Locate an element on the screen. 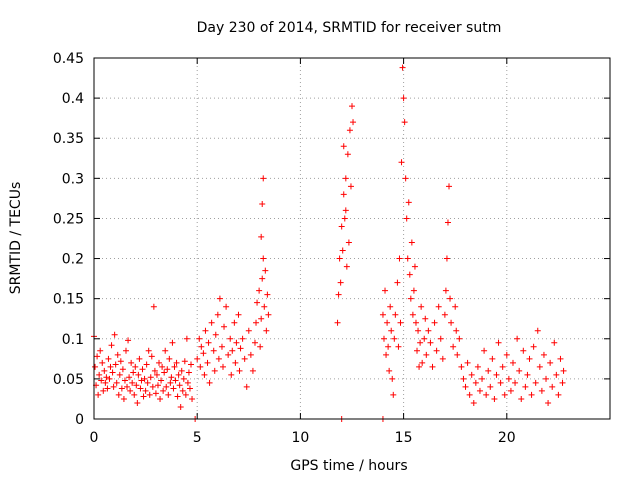 This screenshot has height=480, width=640. x-tick-label: 10 is located at coordinates (300, 438).